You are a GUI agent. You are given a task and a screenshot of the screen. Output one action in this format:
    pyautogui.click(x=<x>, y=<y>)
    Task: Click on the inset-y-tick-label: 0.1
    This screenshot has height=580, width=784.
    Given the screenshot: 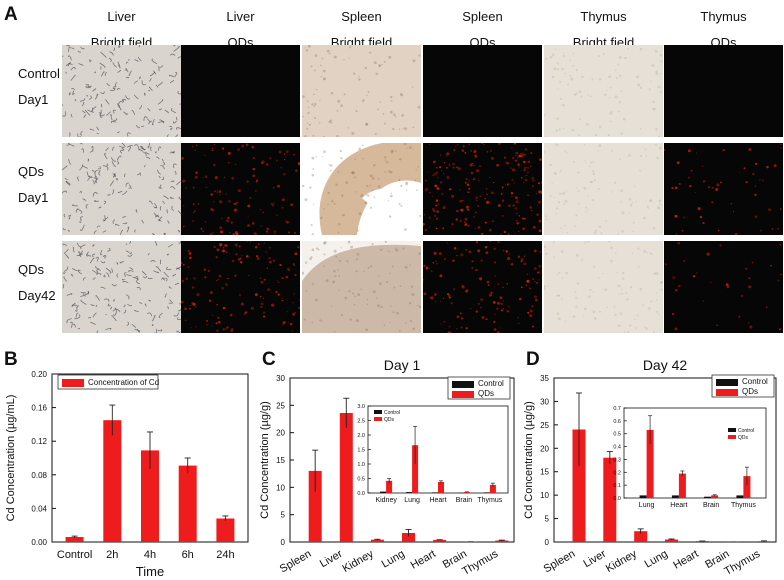 What is the action you would take?
    pyautogui.click(x=617, y=486)
    